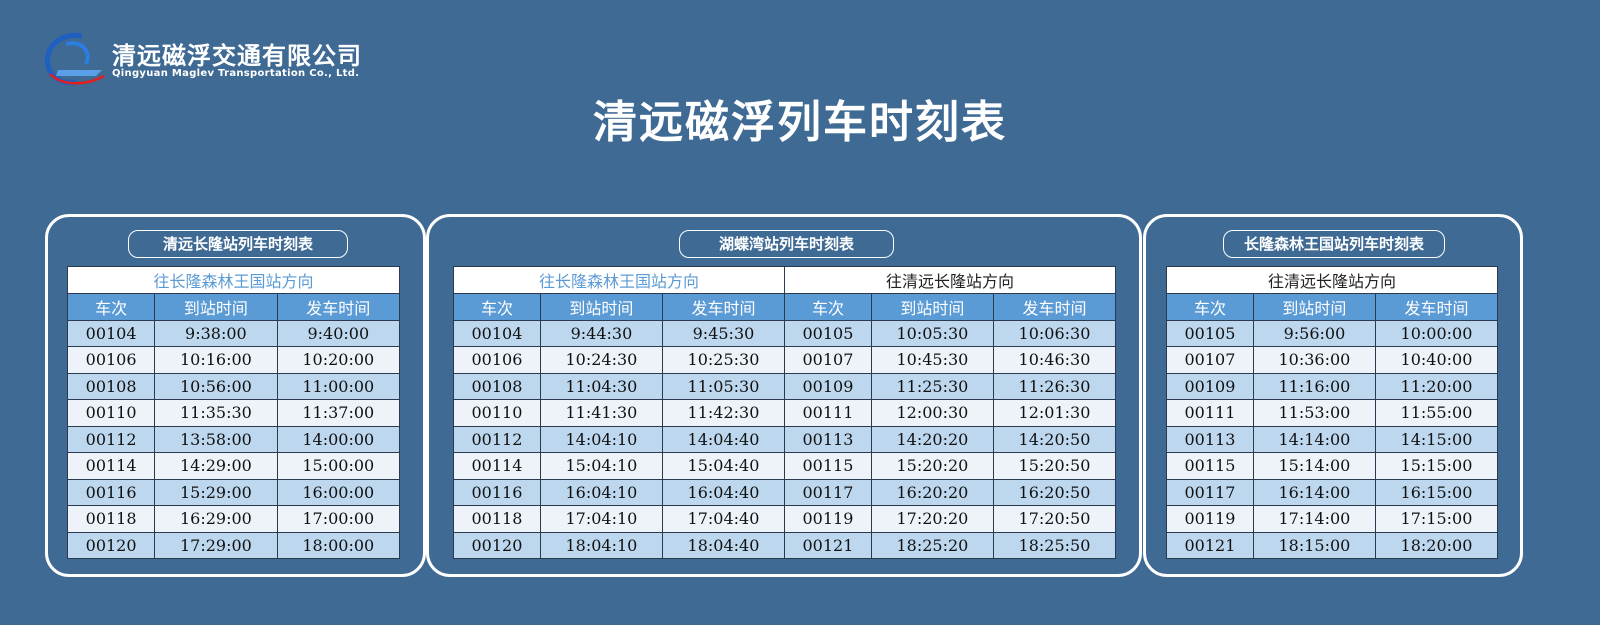 This screenshot has width=1600, height=625. What do you see at coordinates (601, 439) in the screenshot?
I see `arrival-time-cell: 14:04:10` at bounding box center [601, 439].